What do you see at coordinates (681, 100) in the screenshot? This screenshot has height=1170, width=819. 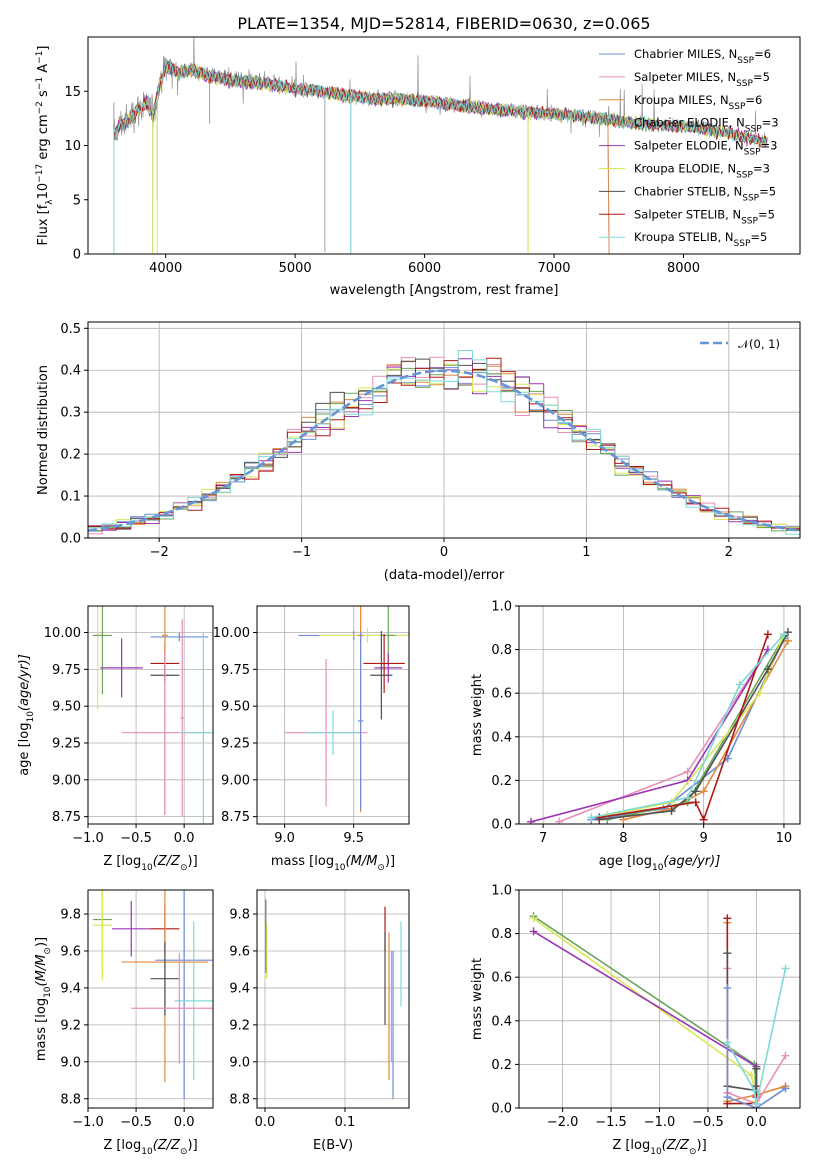 I see `legend-label-part: Kroupa MILES, N` at bounding box center [681, 100].